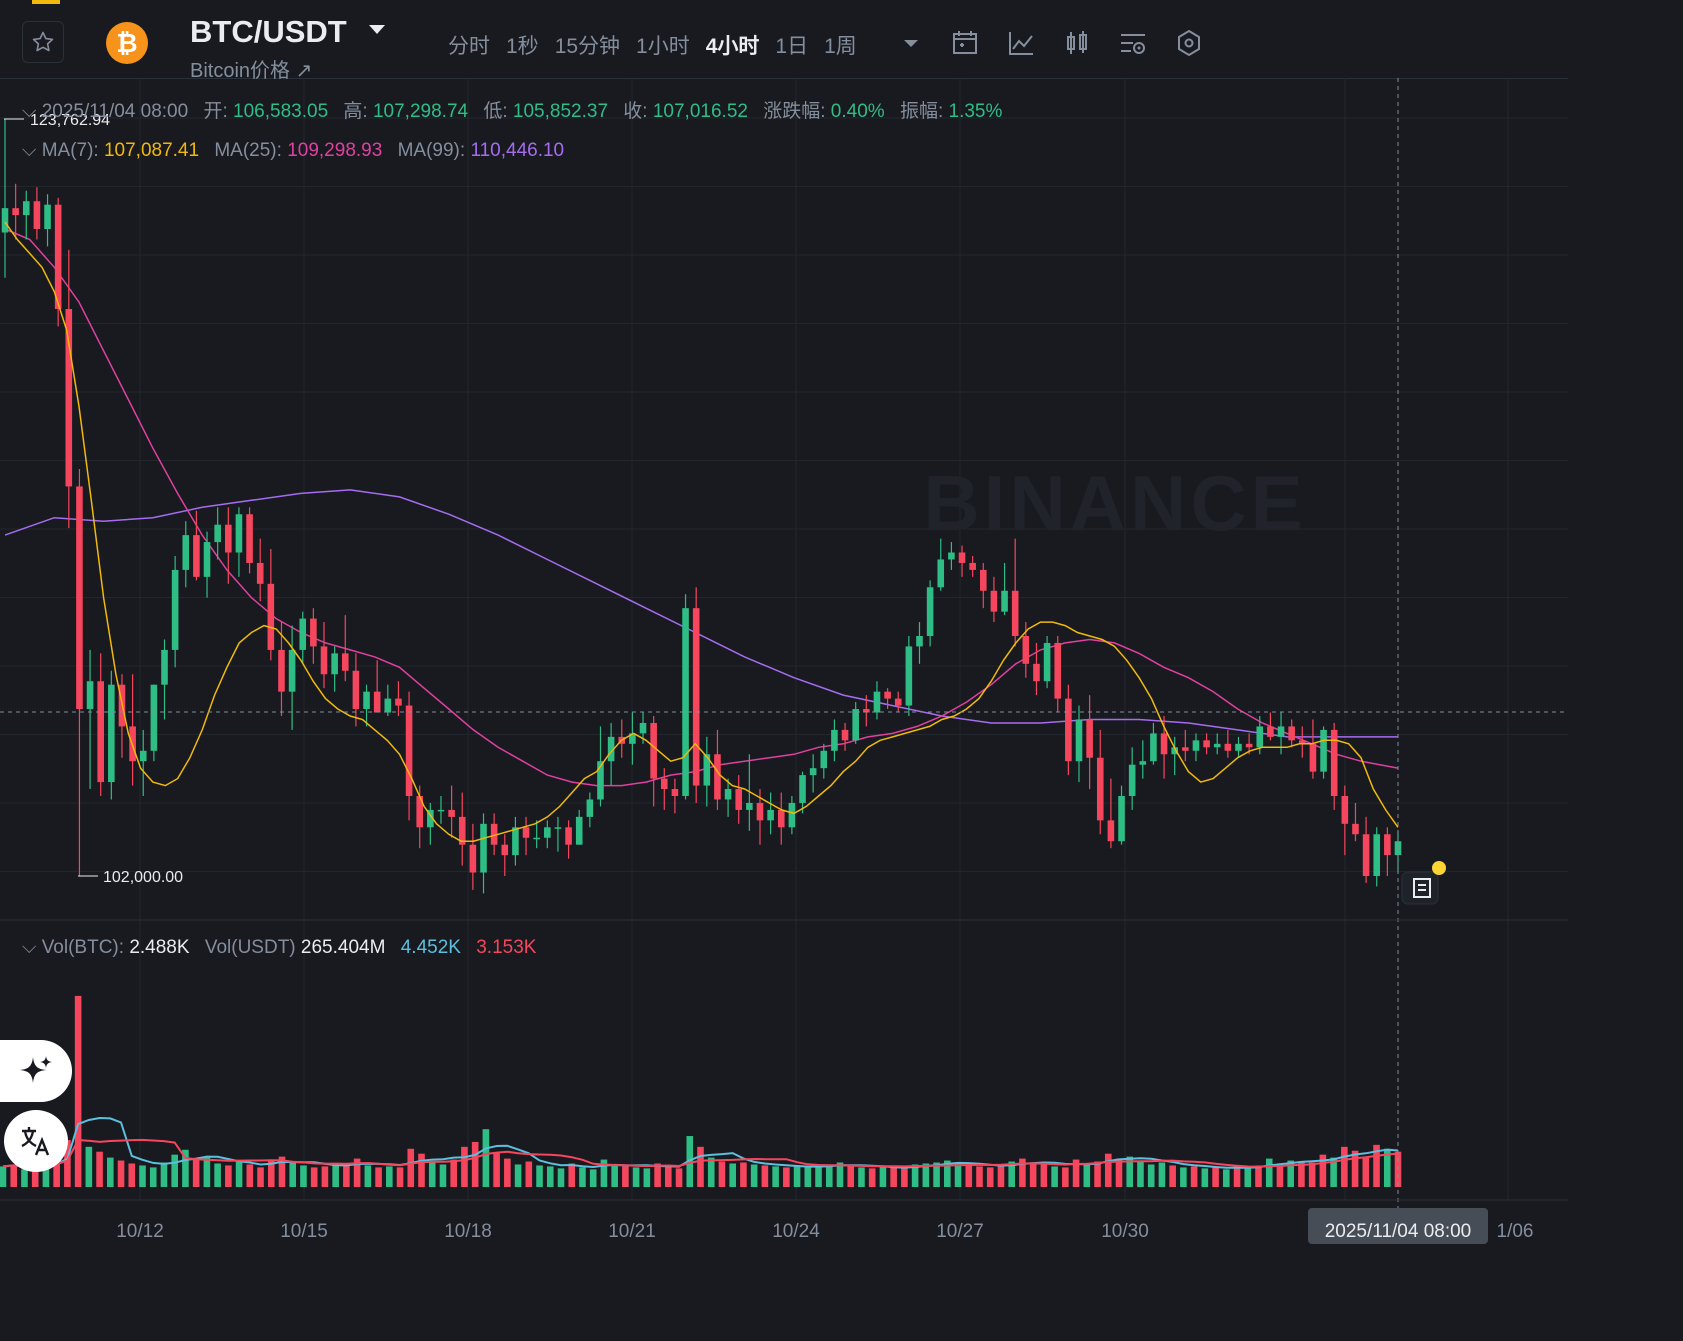  What do you see at coordinates (143, 877) in the screenshot?
I see `min-price-label: 102,000.00` at bounding box center [143, 877].